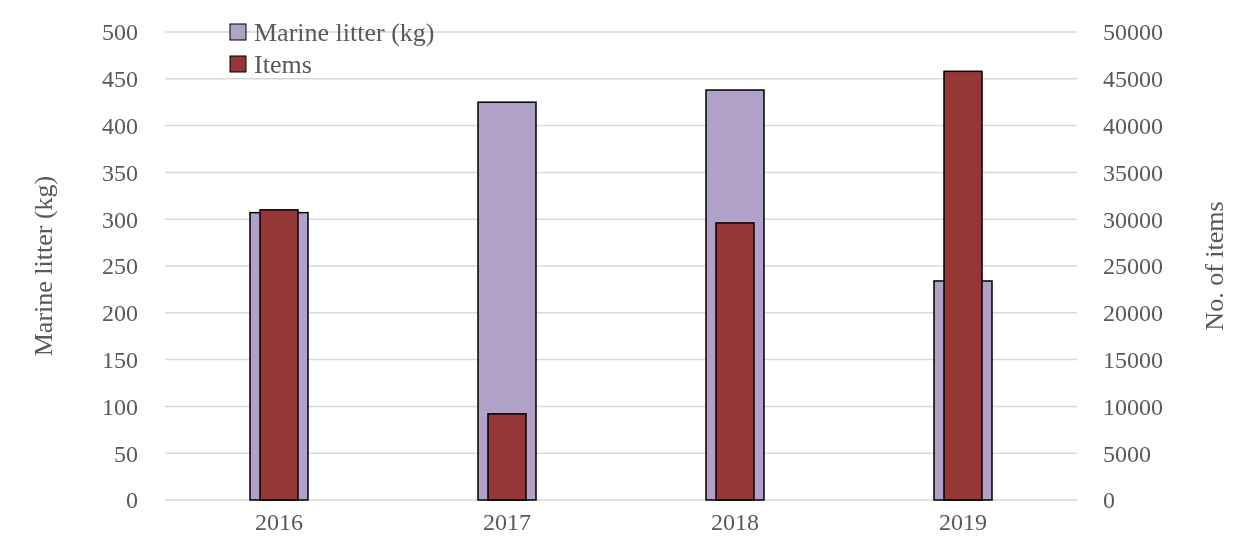 The height and width of the screenshot is (550, 1250). Describe the element at coordinates (1133, 172) in the screenshot. I see `y2-tick-label: 35000` at that location.